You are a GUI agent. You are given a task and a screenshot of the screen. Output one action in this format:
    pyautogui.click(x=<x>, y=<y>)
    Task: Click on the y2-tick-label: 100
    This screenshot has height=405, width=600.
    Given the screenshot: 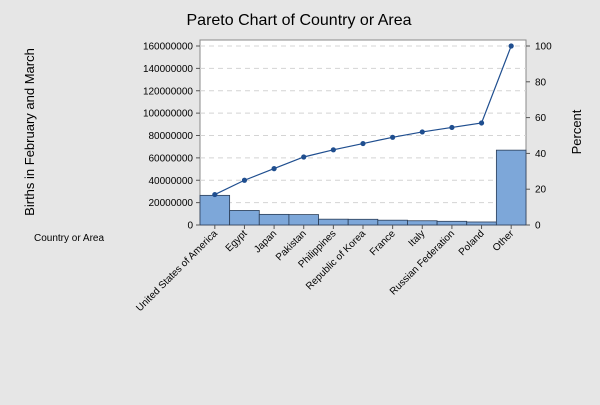 What is the action you would take?
    pyautogui.click(x=543, y=47)
    